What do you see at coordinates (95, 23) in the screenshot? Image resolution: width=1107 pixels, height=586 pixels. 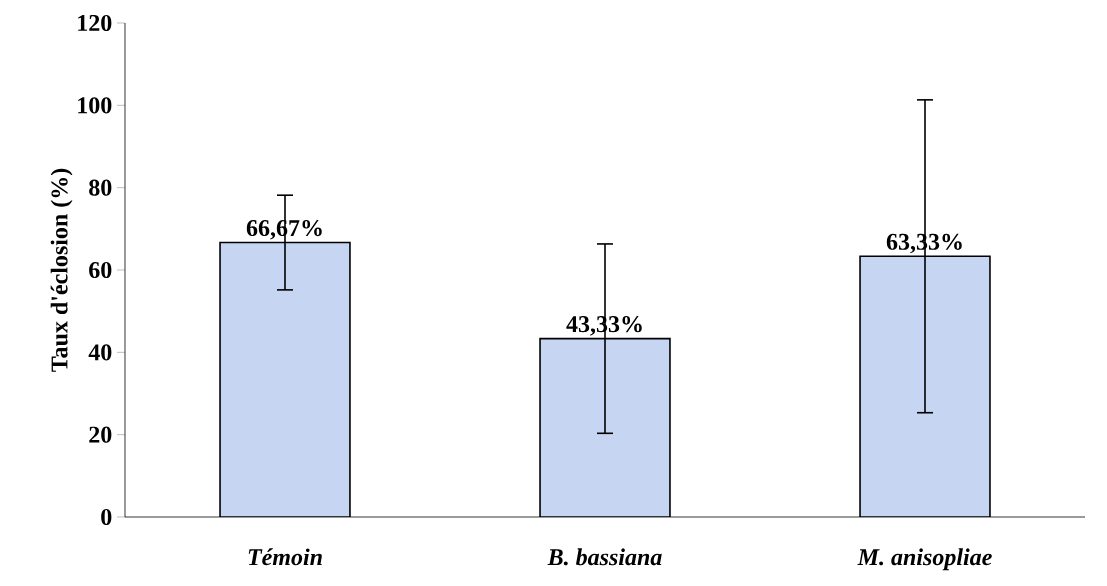 I see `y-tick-label: 120` at bounding box center [95, 23].